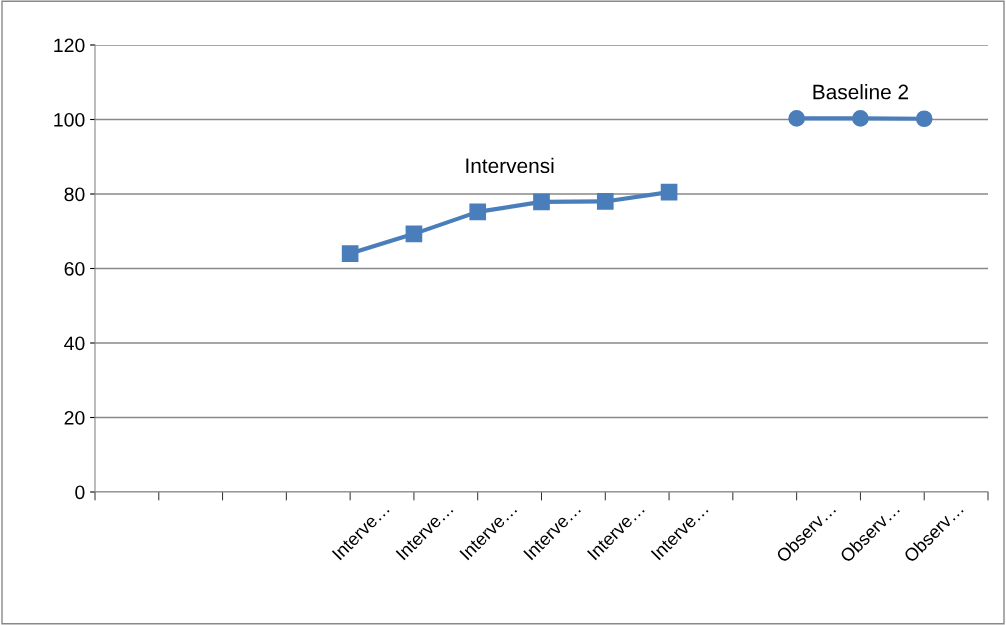 The image size is (1006, 625). I want to click on y-tick-label: 0, so click(80, 492).